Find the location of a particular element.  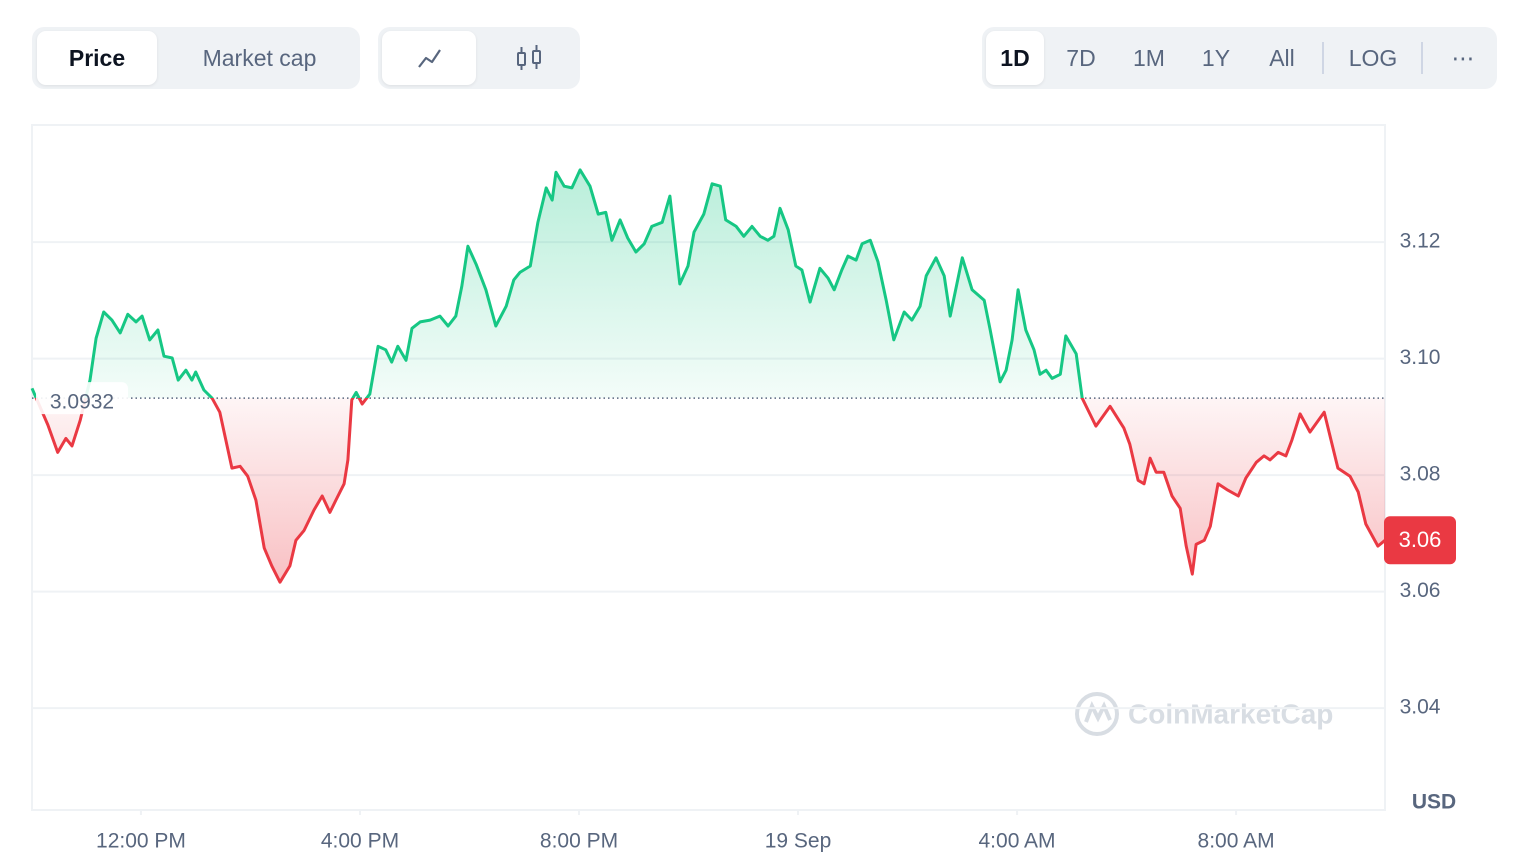

y-tick-label: 3.12 is located at coordinates (1420, 241).